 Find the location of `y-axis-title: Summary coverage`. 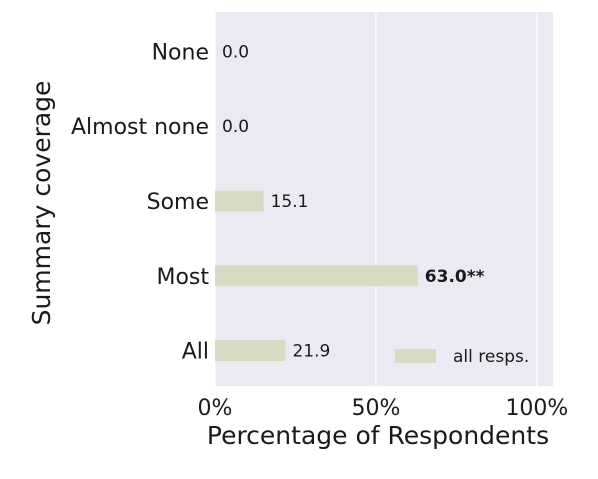

y-axis-title: Summary coverage is located at coordinates (41, 203).